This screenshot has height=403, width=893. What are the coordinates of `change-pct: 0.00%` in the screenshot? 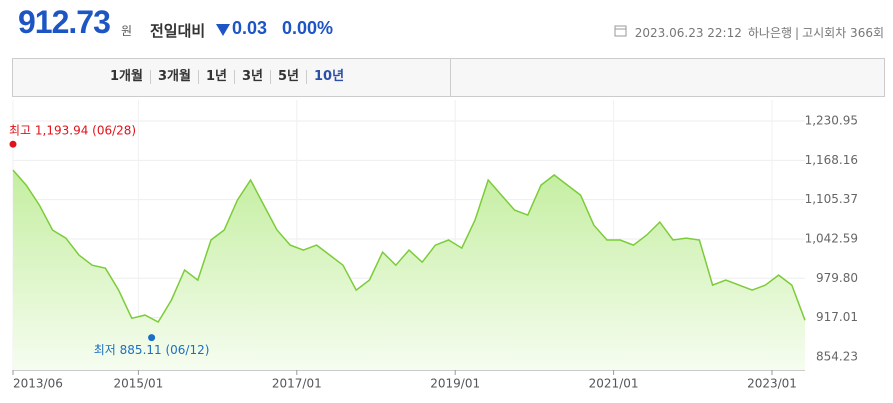 It's located at (308, 28).